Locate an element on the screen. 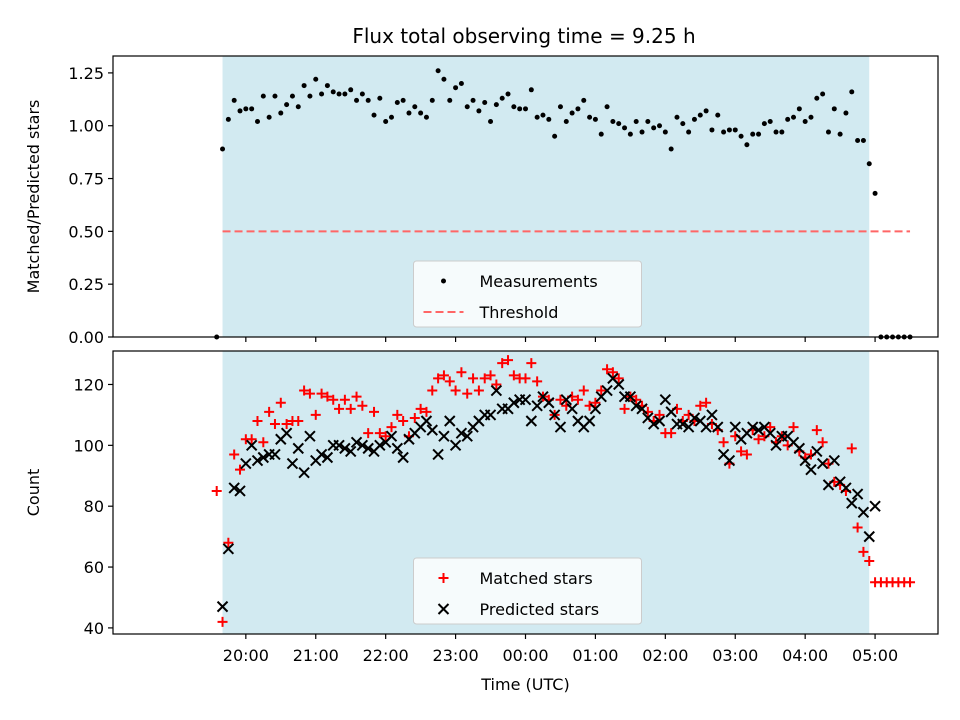 This screenshot has height=720, width=960. x-tick-label: 05:00 is located at coordinates (875, 655).